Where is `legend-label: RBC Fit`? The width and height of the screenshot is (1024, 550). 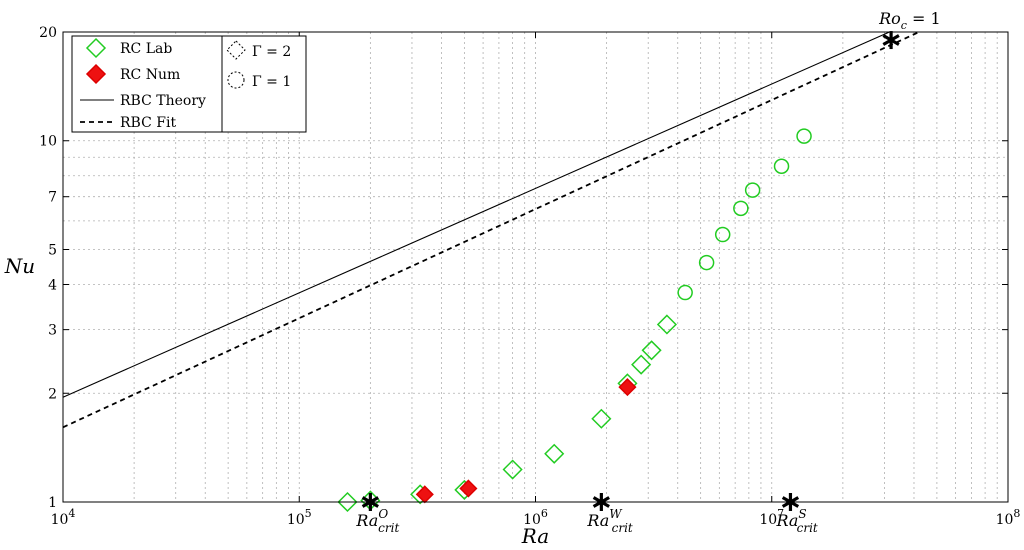
legend-label: RBC Fit is located at coordinates (148, 123).